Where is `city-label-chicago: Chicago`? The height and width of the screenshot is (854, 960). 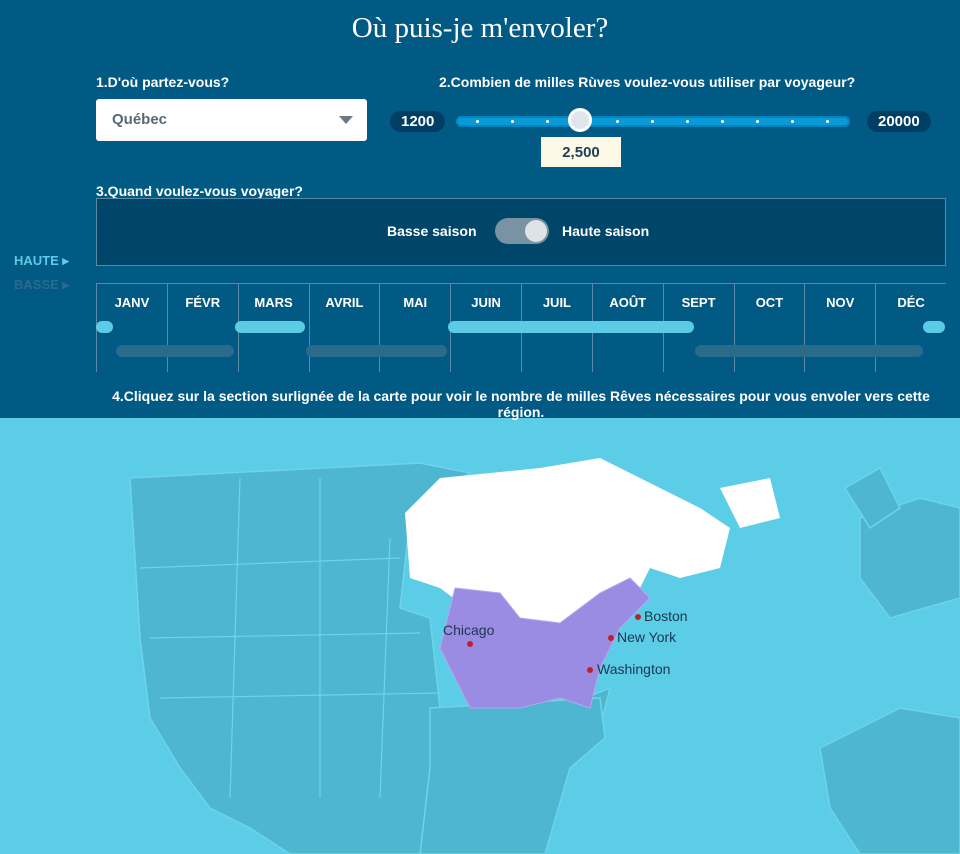 city-label-chicago: Chicago is located at coordinates (469, 630).